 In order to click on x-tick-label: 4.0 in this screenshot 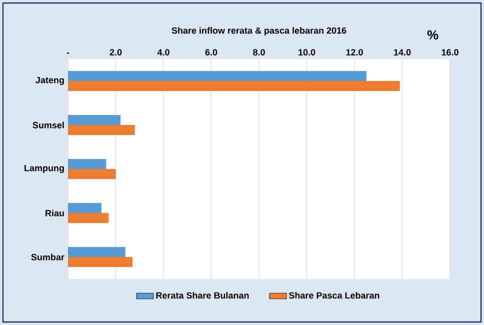, I will do `click(163, 52)`.